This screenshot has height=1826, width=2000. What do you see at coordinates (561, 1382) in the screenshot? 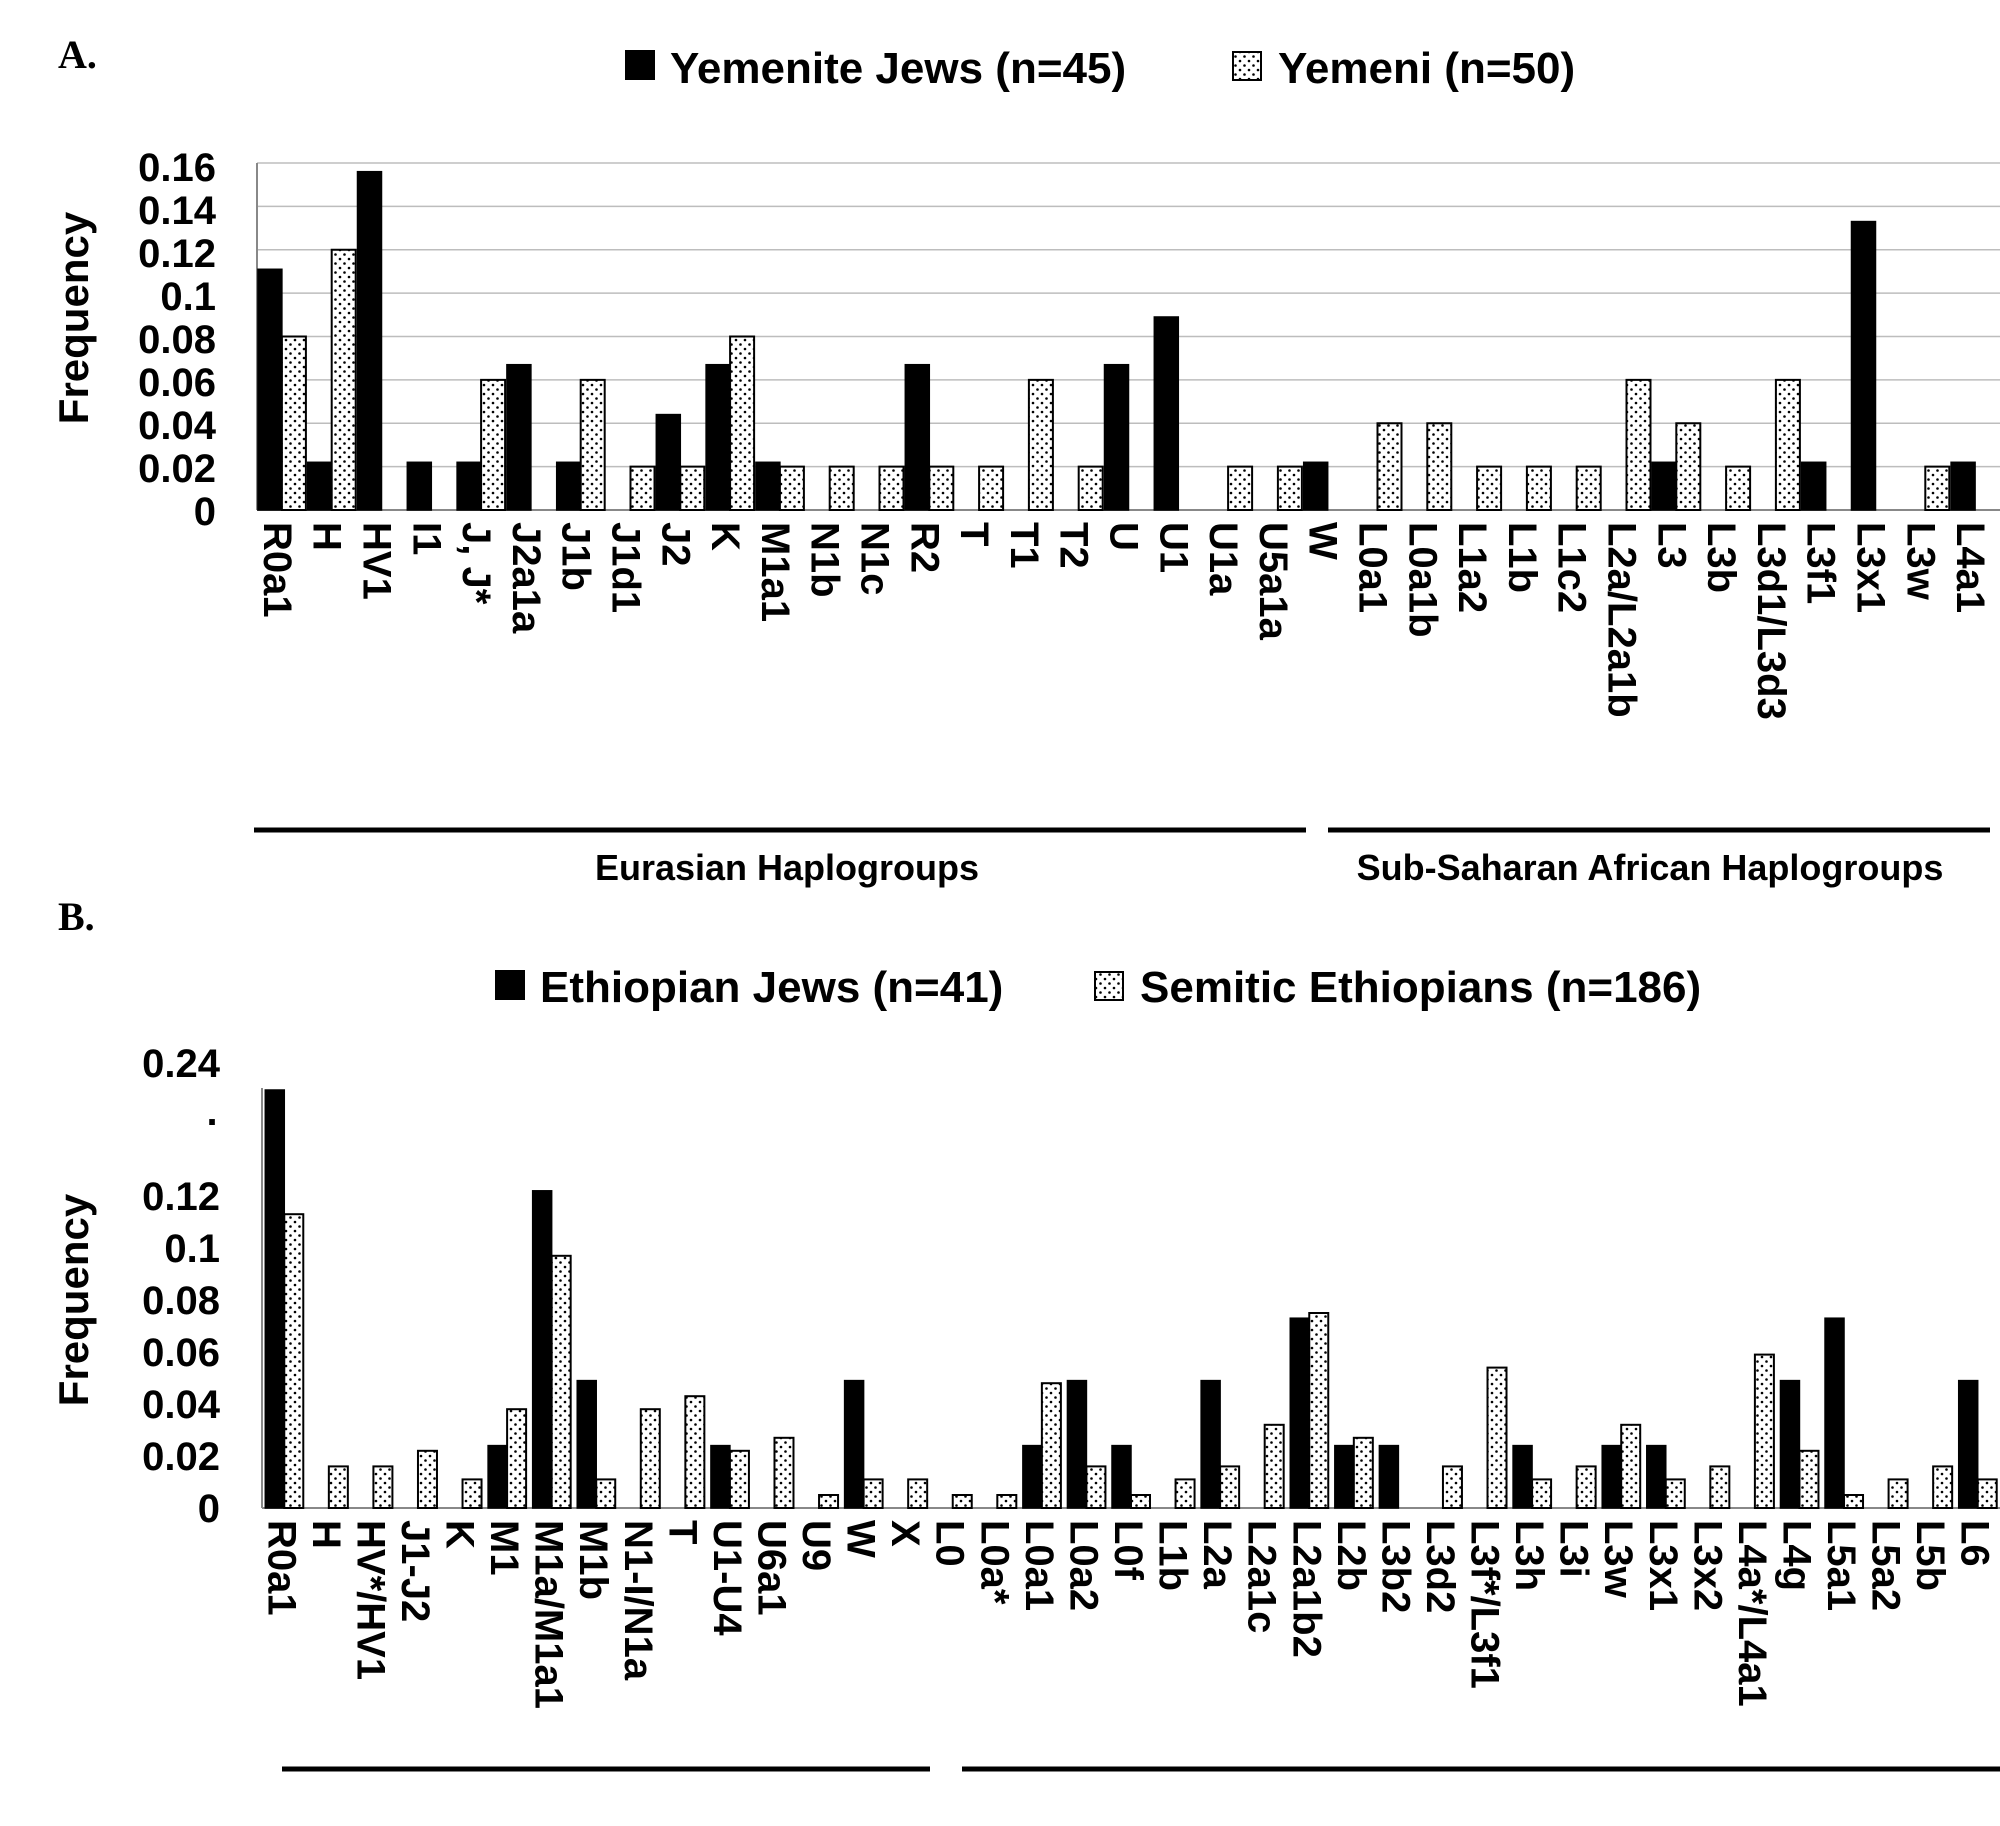
I see `bar-semitic-ethiopians-m1a-m1a1` at bounding box center [561, 1382].